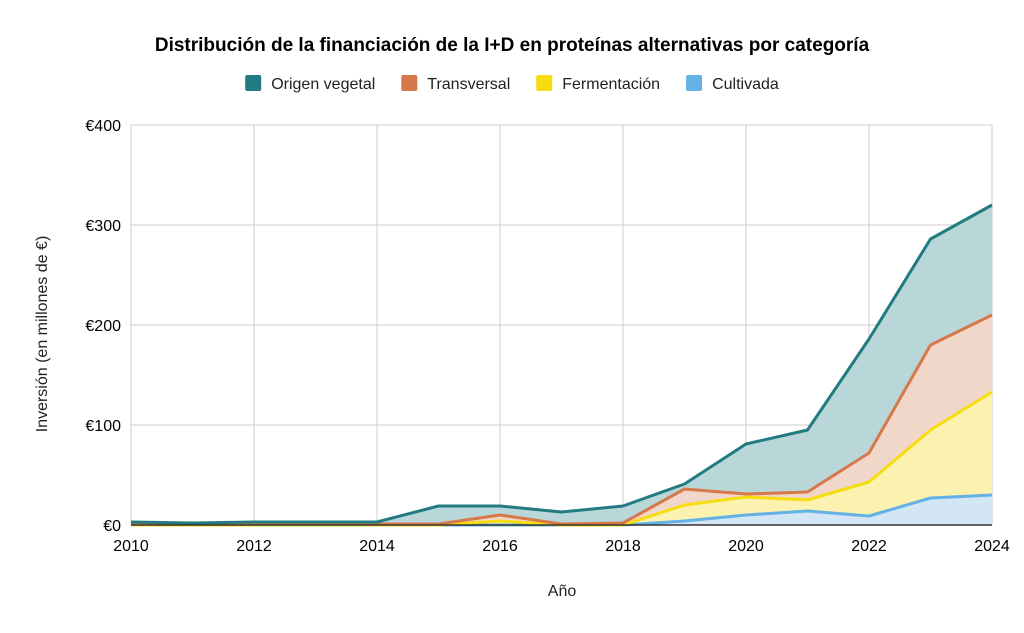 Image resolution: width=1024 pixels, height=633 pixels. What do you see at coordinates (992, 546) in the screenshot?
I see `x-tick-label: 2024` at bounding box center [992, 546].